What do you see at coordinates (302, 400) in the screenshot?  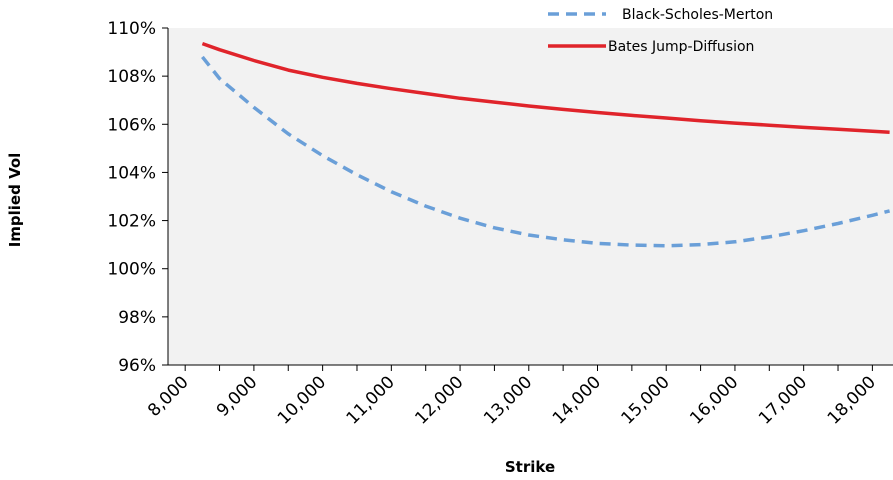 I see `x-tick-label: 10,000` at bounding box center [302, 400].